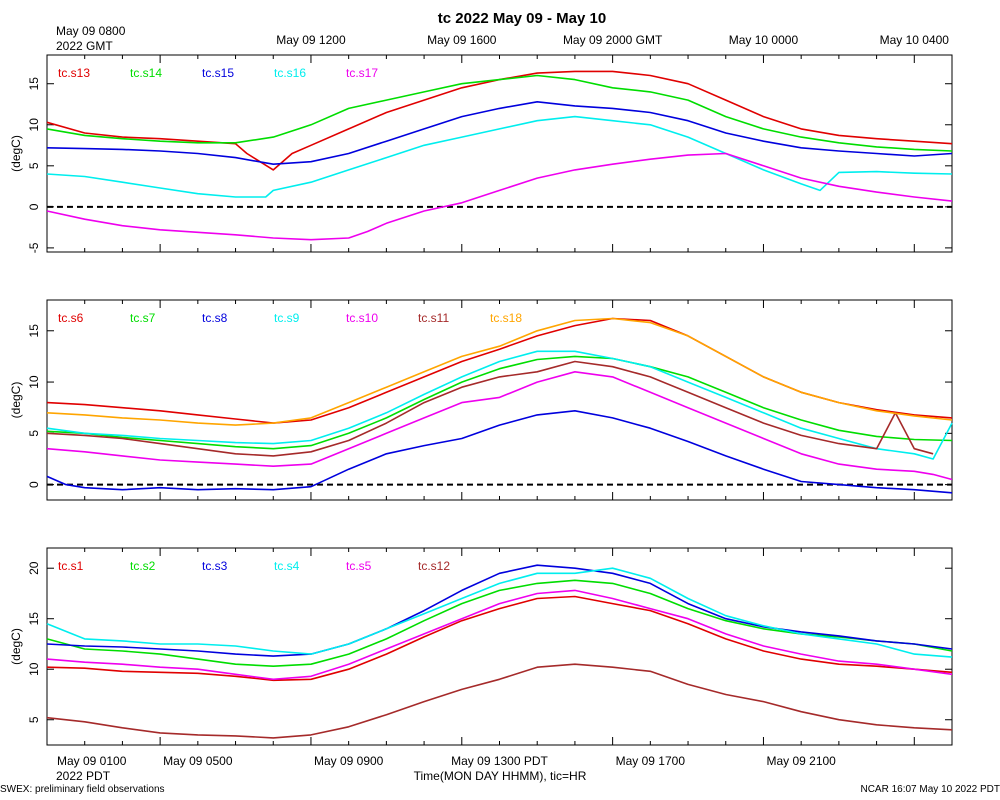 Image resolution: width=1000 pixels, height=800 pixels. What do you see at coordinates (349, 761) in the screenshot?
I see `bottom-axis-label: May 09 0900` at bounding box center [349, 761].